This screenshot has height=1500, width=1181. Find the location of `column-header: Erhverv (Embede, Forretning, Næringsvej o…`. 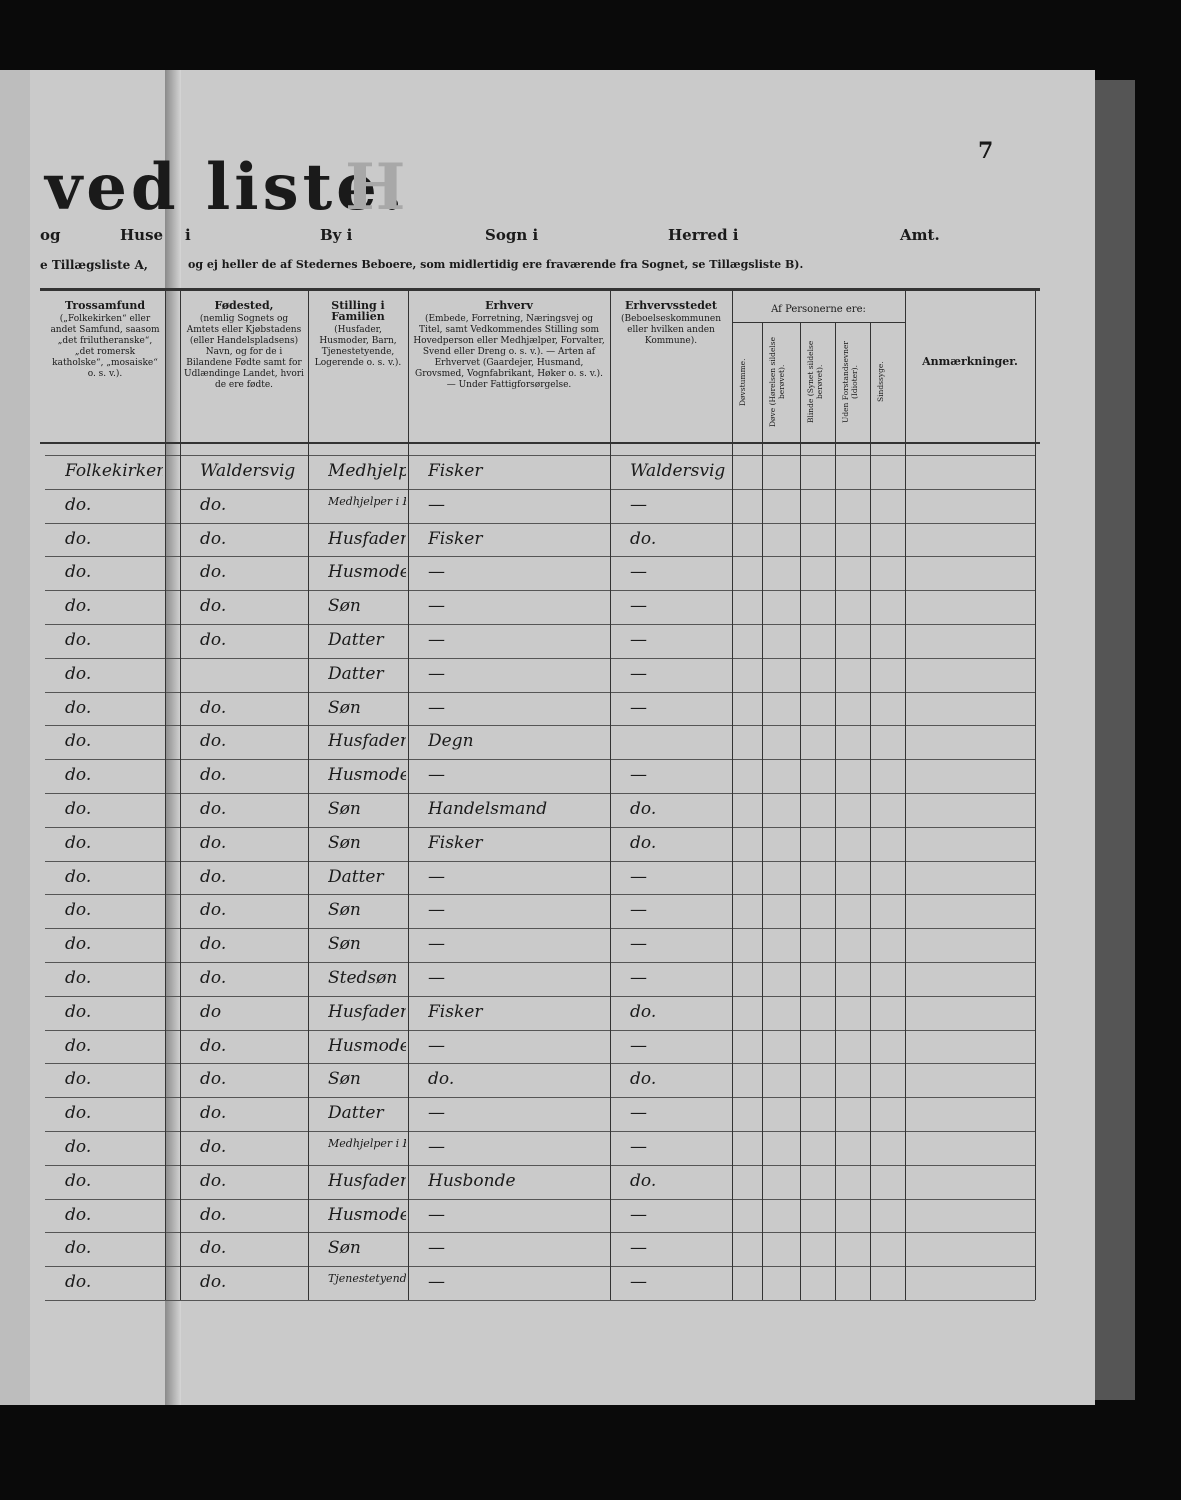

column-header: Erhverv (Embede, Forretning, Næringsvej o… is located at coordinates (509, 345).